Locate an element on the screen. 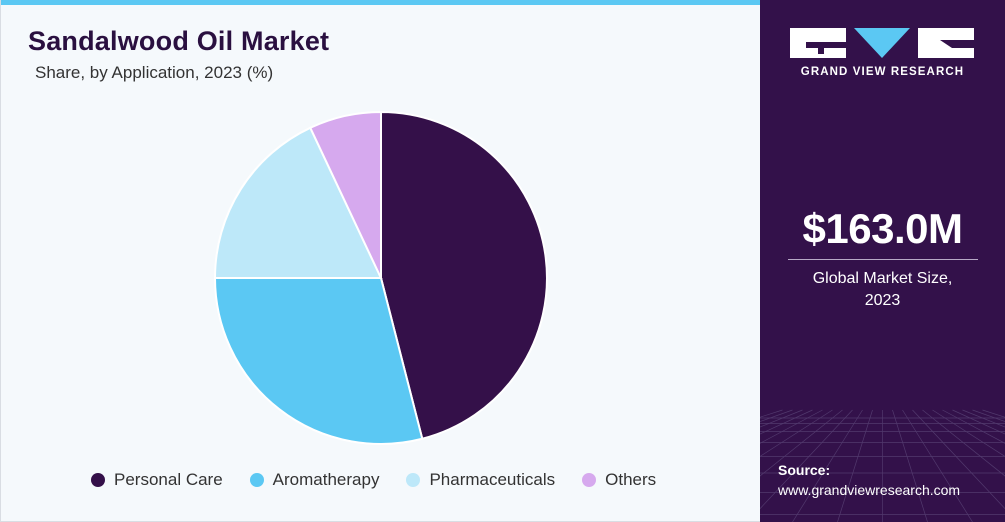  divider is located at coordinates (883, 259).